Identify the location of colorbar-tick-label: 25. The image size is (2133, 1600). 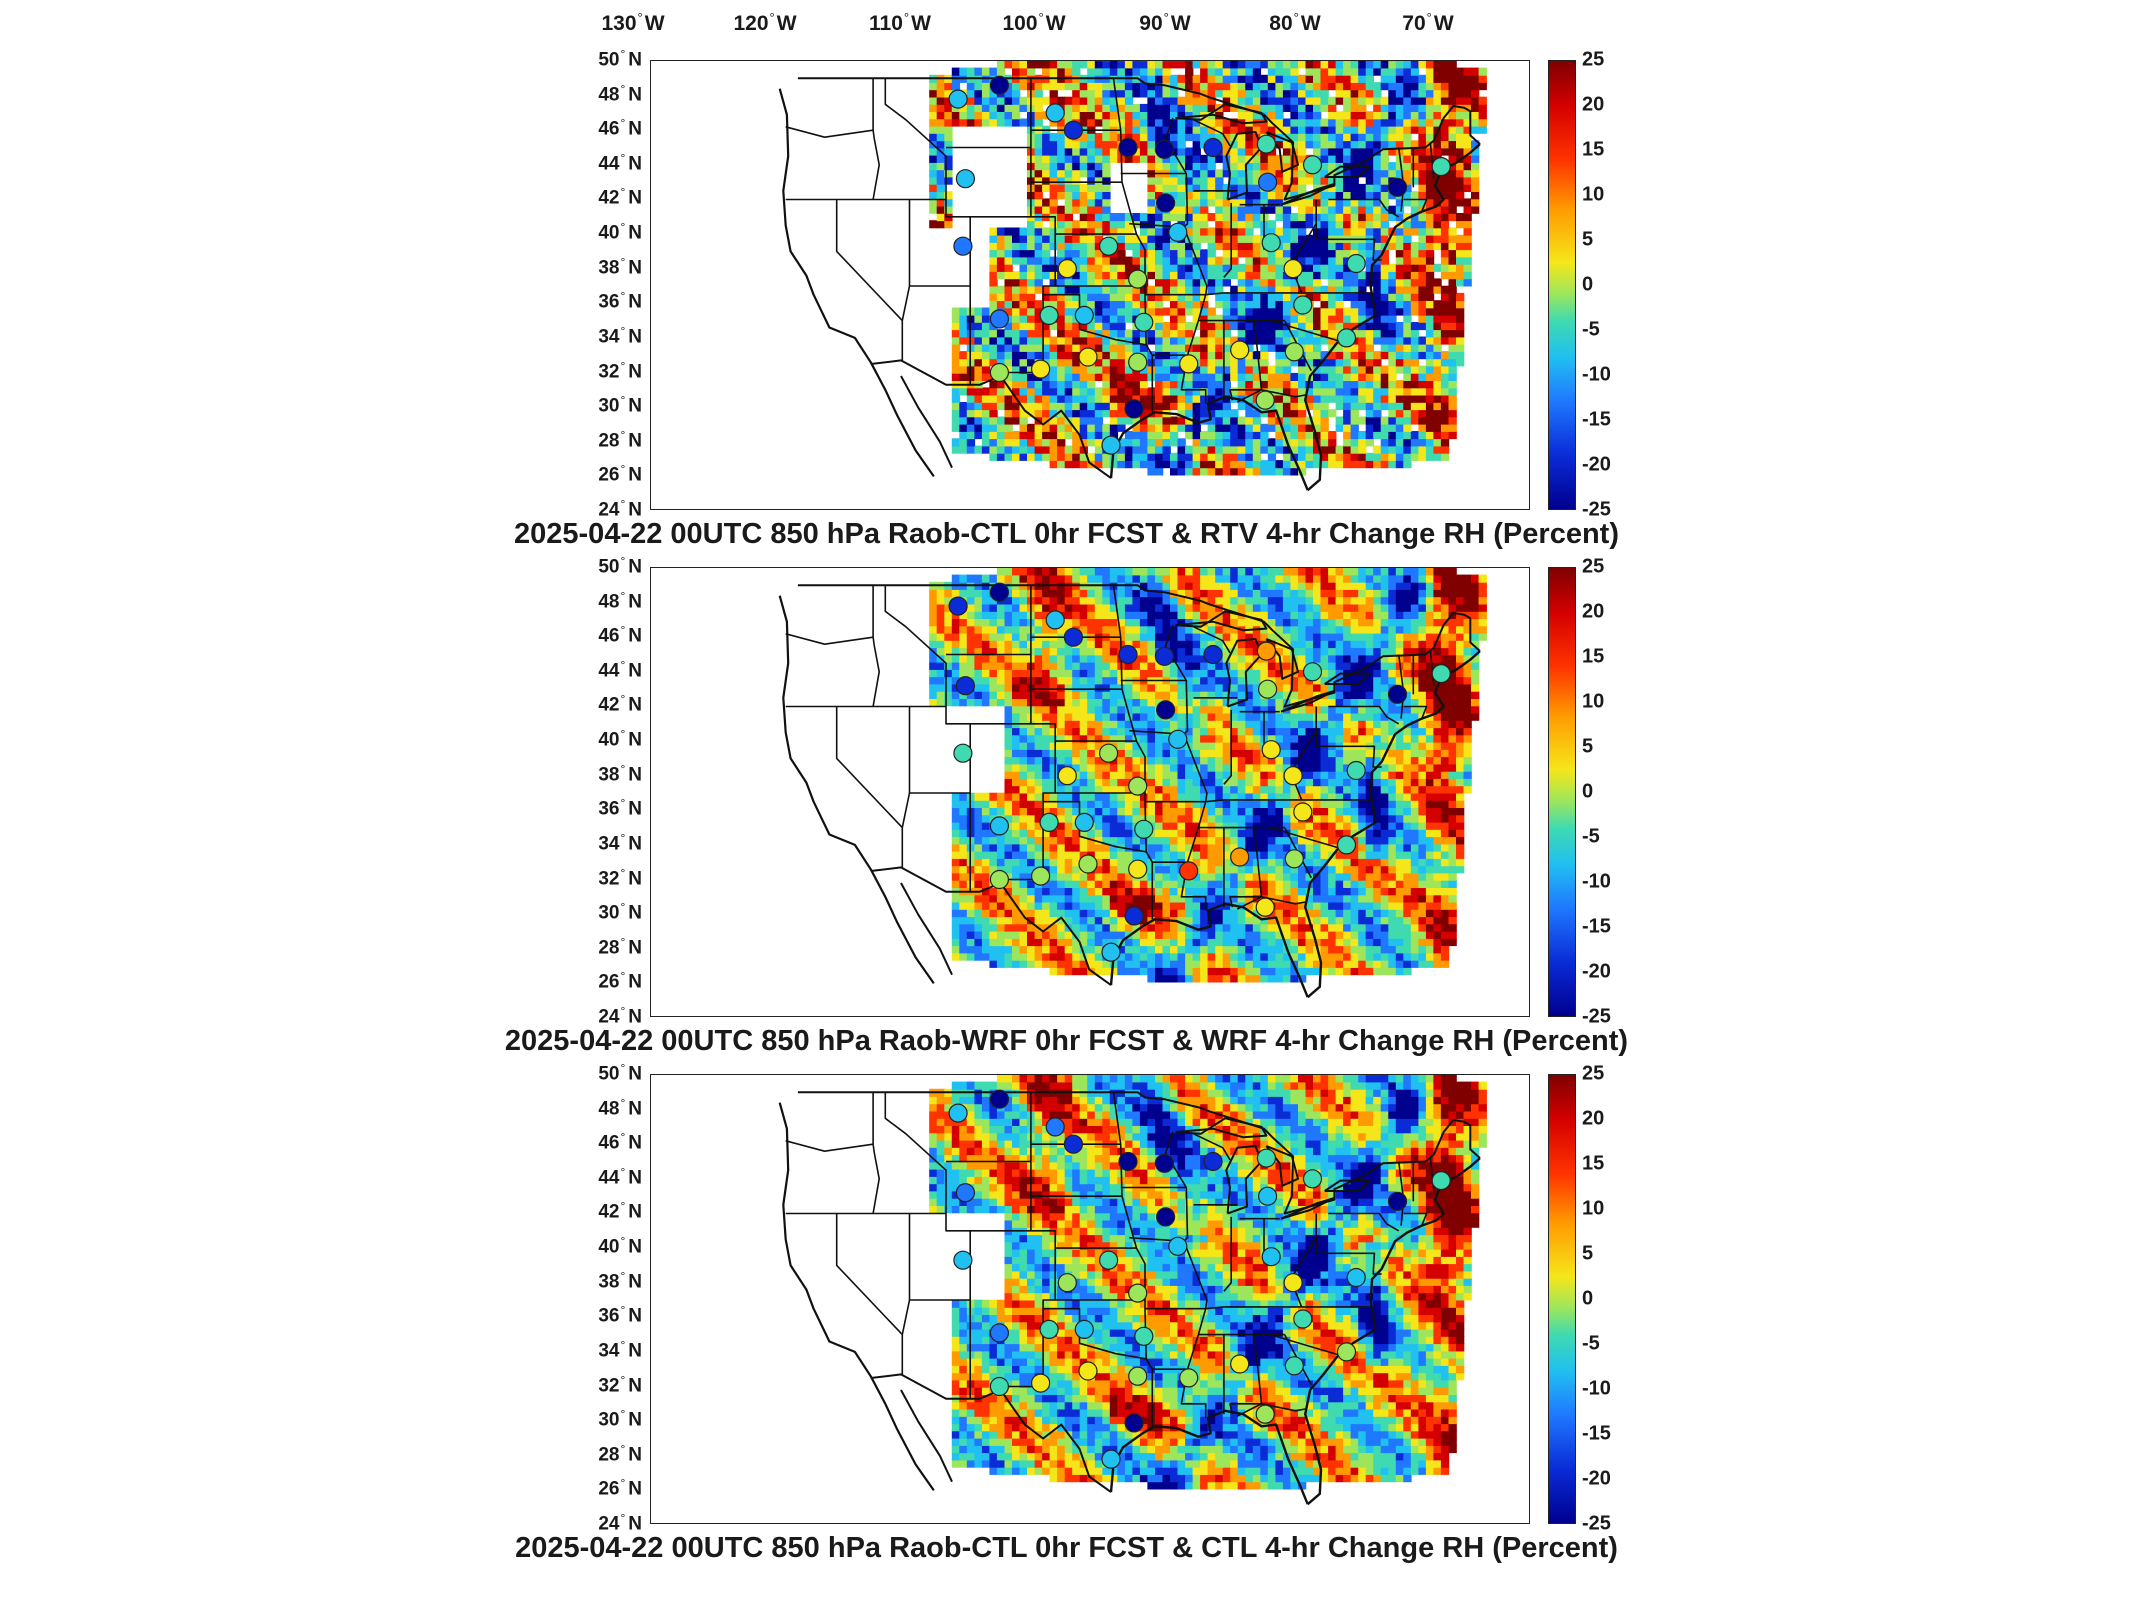
(1593, 1073).